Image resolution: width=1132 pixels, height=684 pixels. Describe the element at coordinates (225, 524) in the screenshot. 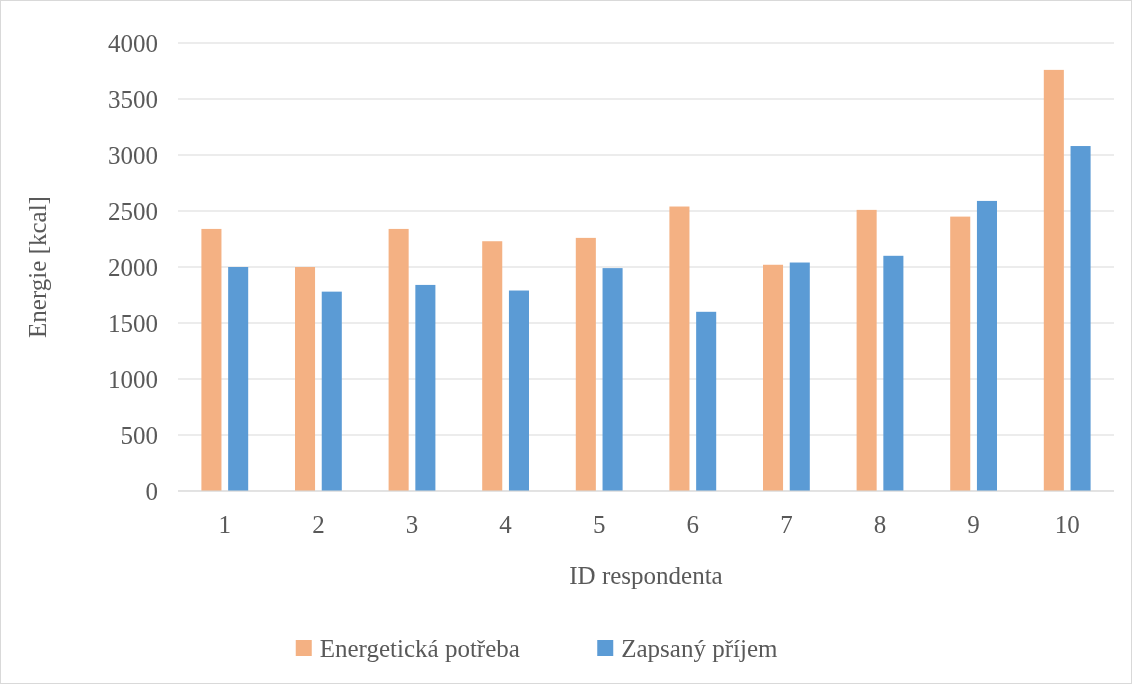

I see `x-tick-label: 1` at that location.